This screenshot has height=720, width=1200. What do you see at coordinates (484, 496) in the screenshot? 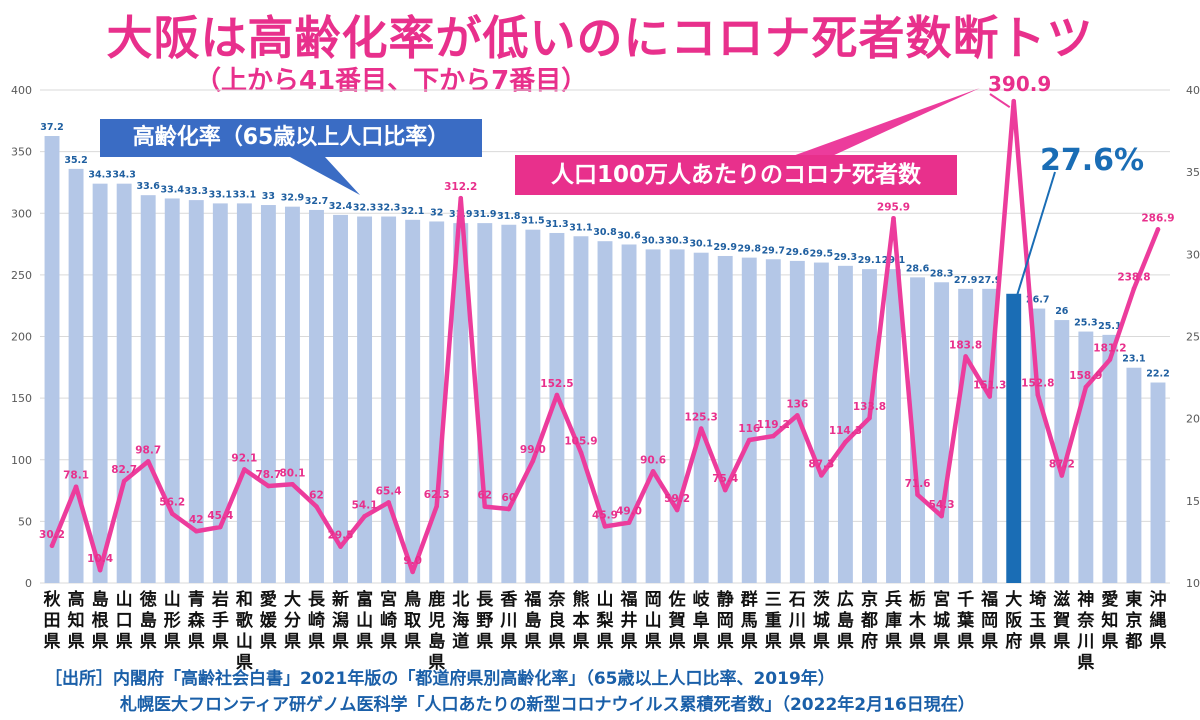
I see `death-data-label: 62` at bounding box center [484, 496].